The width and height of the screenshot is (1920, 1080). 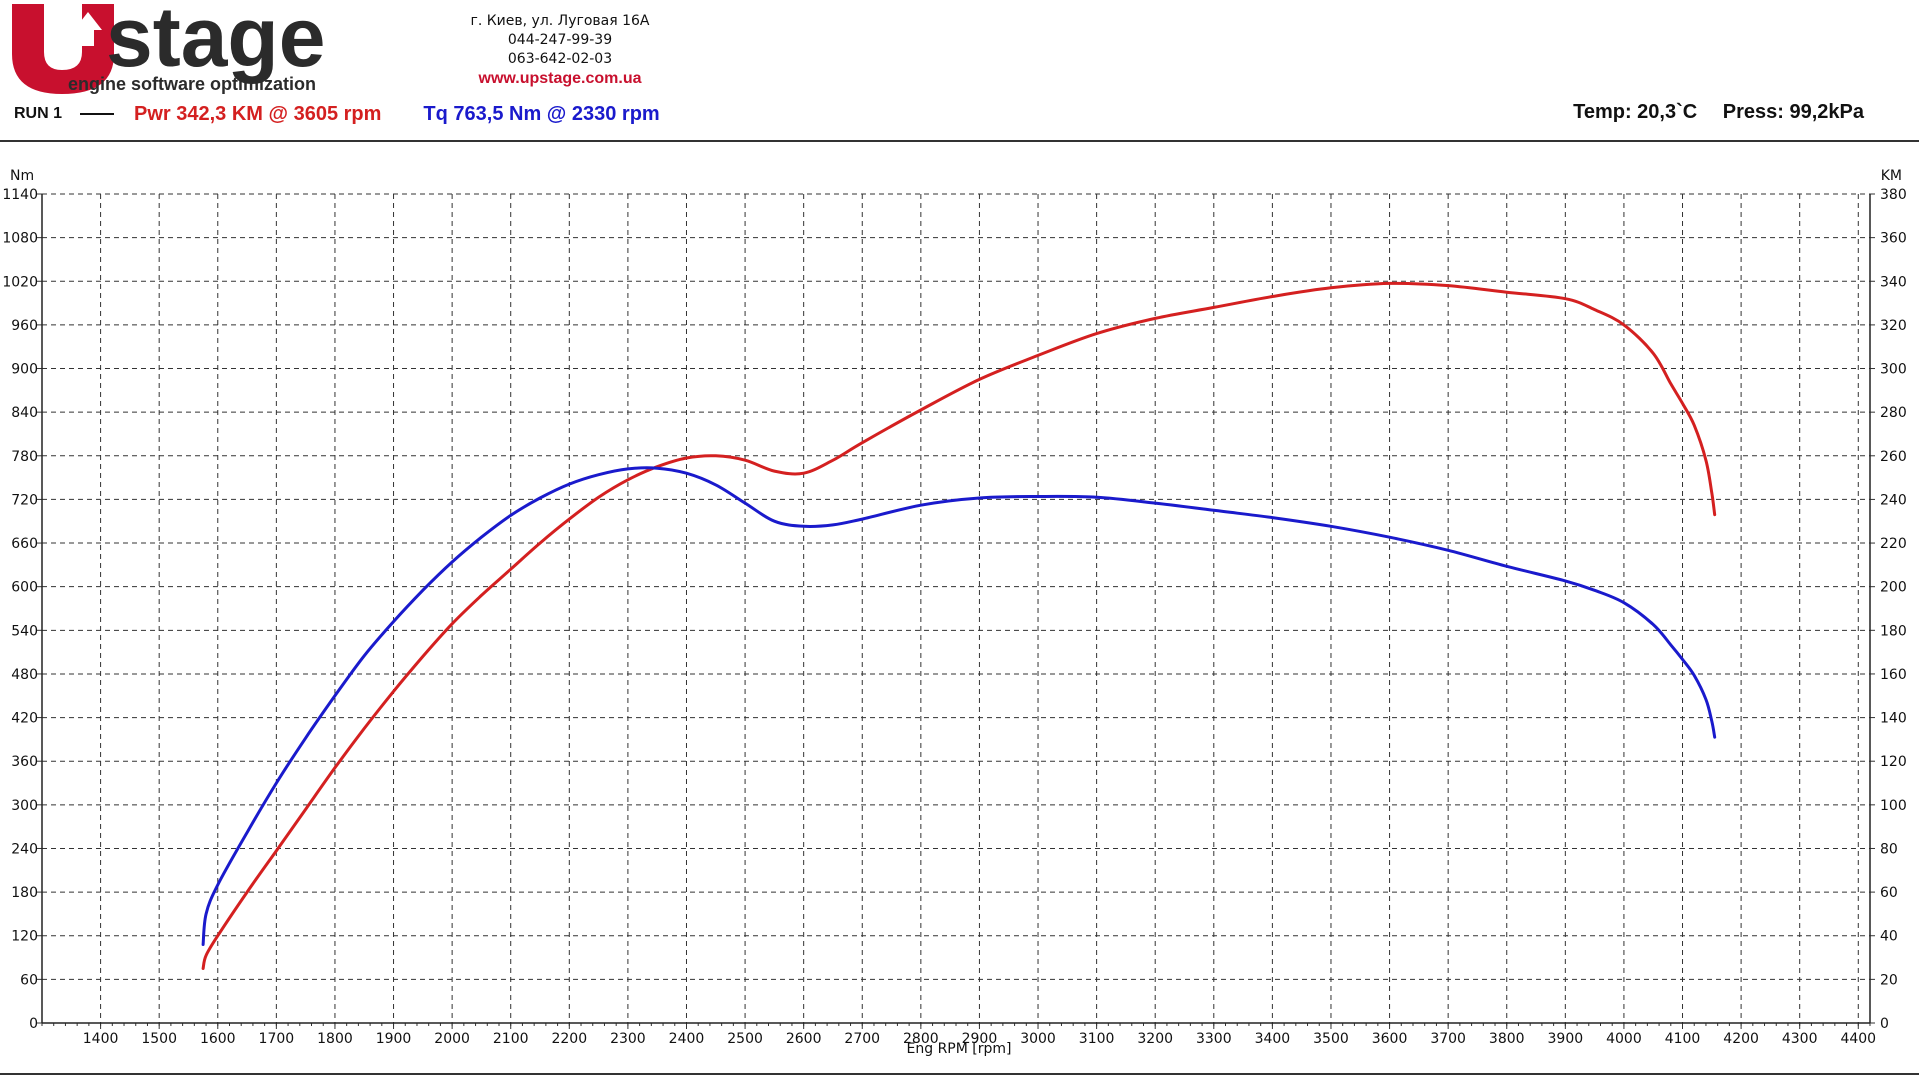 I want to click on x-tick-label: 4200, so click(x=1741, y=1039).